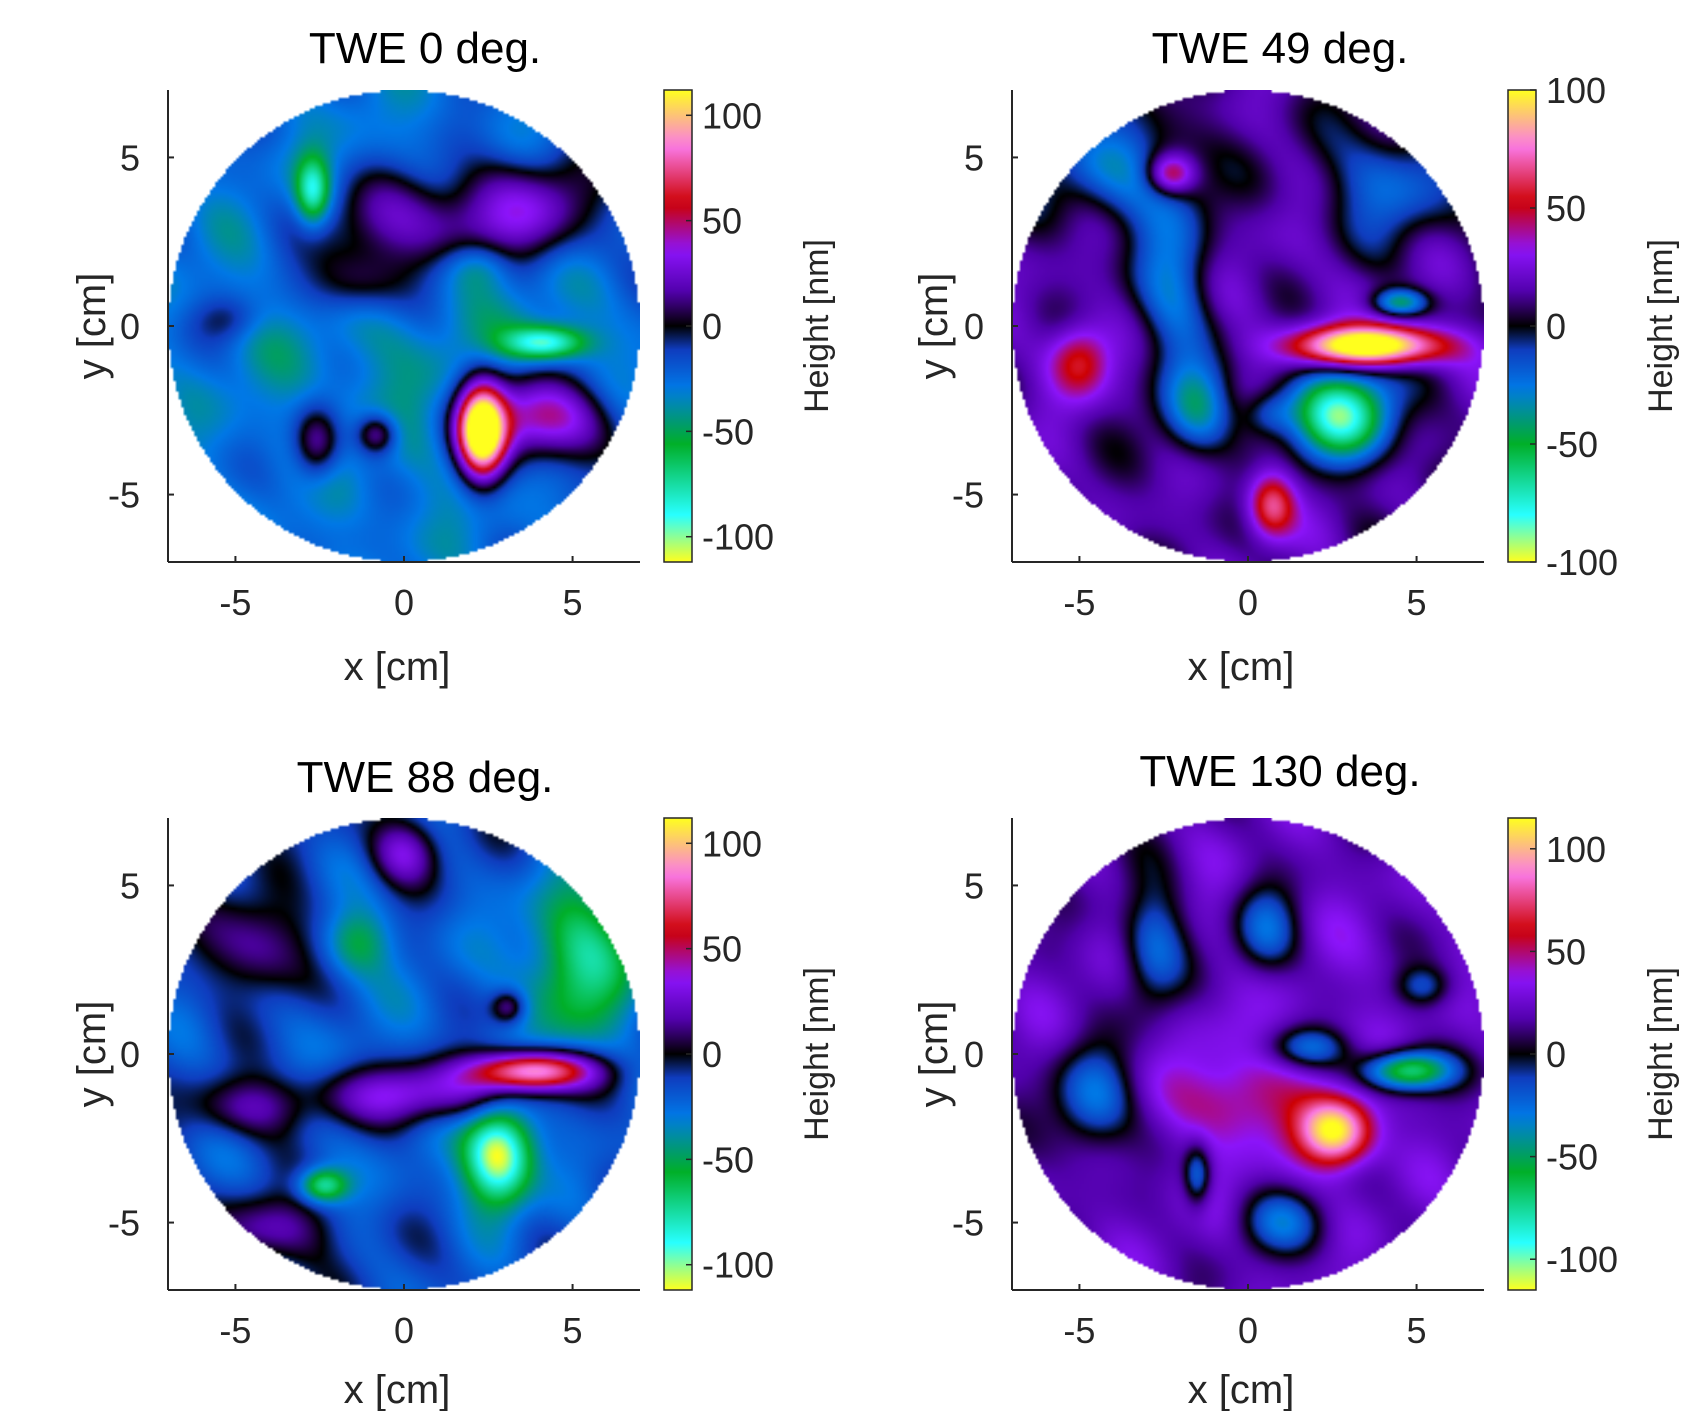  Describe the element at coordinates (1522, 1054) in the screenshot. I see `colorbar-scale` at that location.